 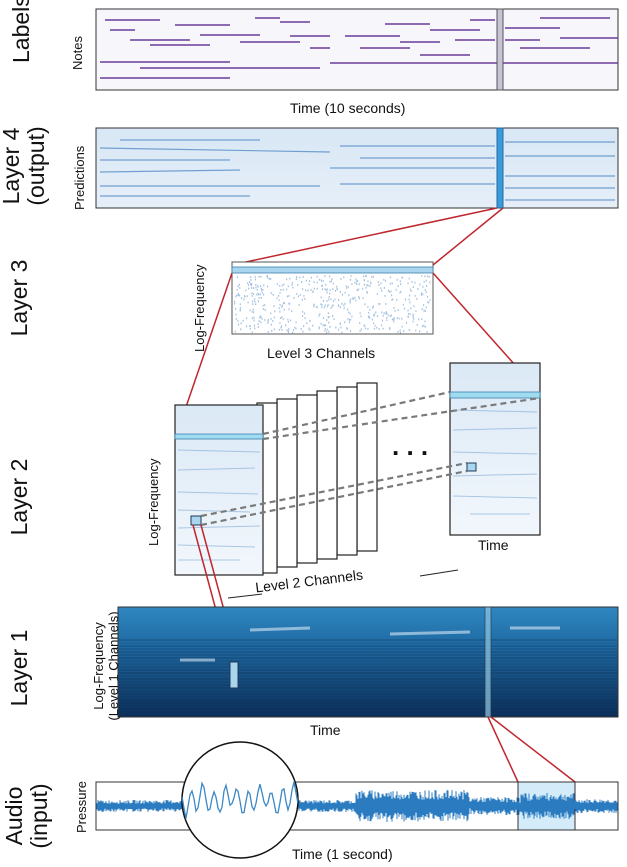 I want to click on layer2-stack, so click(x=357, y=469).